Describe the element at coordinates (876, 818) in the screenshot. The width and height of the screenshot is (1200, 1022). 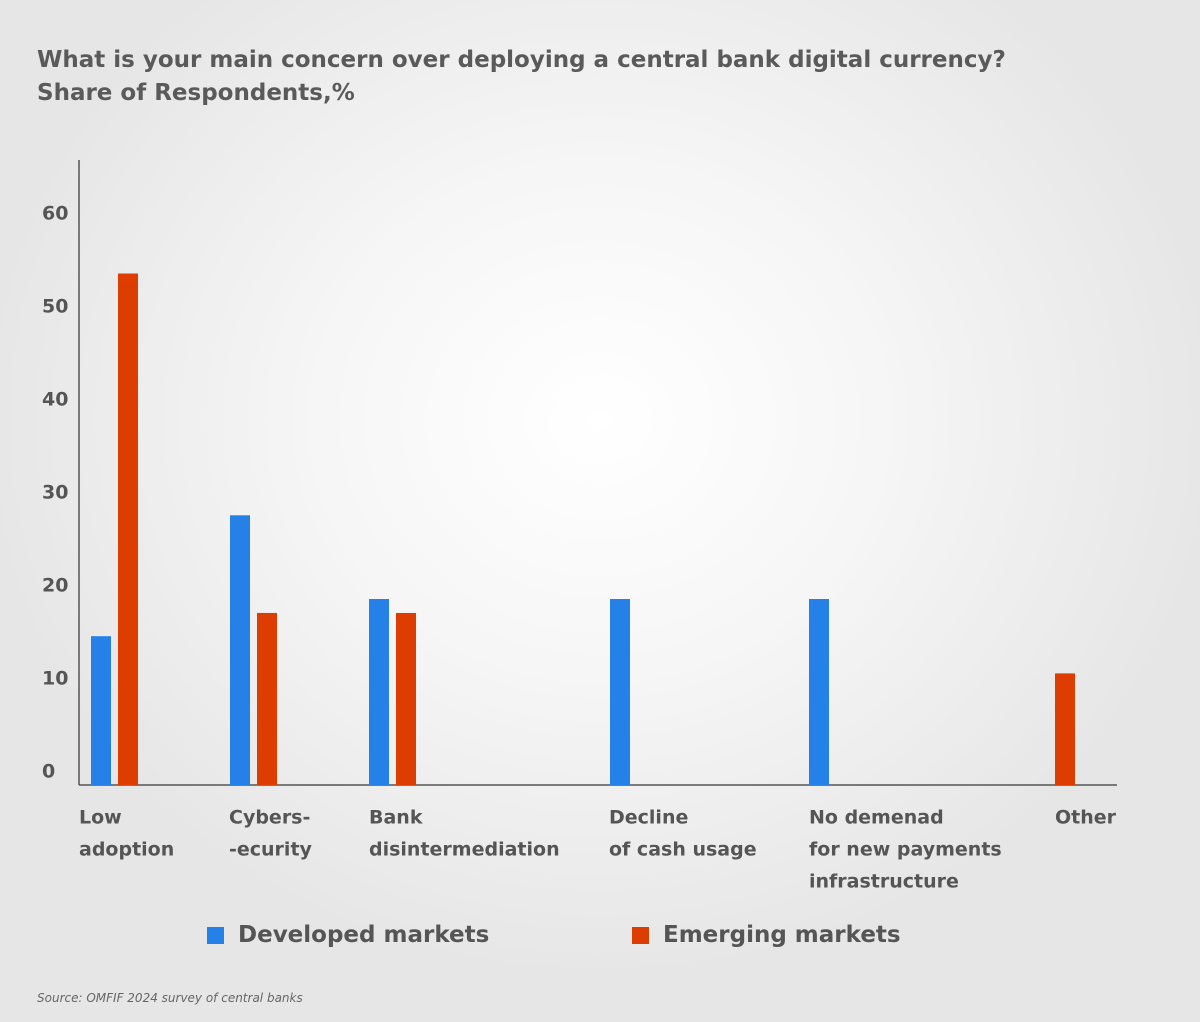
I see `x-category-label: No demenad` at that location.